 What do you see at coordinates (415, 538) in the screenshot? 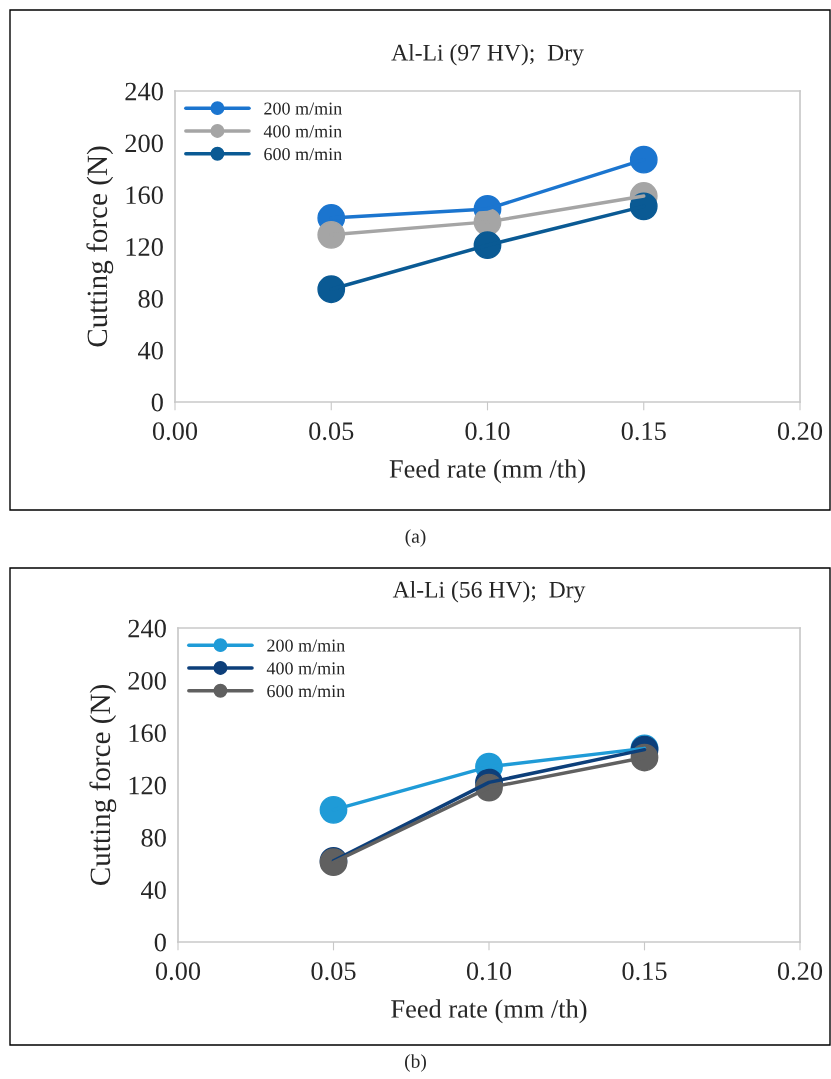
I see `text: (a)` at bounding box center [415, 538].